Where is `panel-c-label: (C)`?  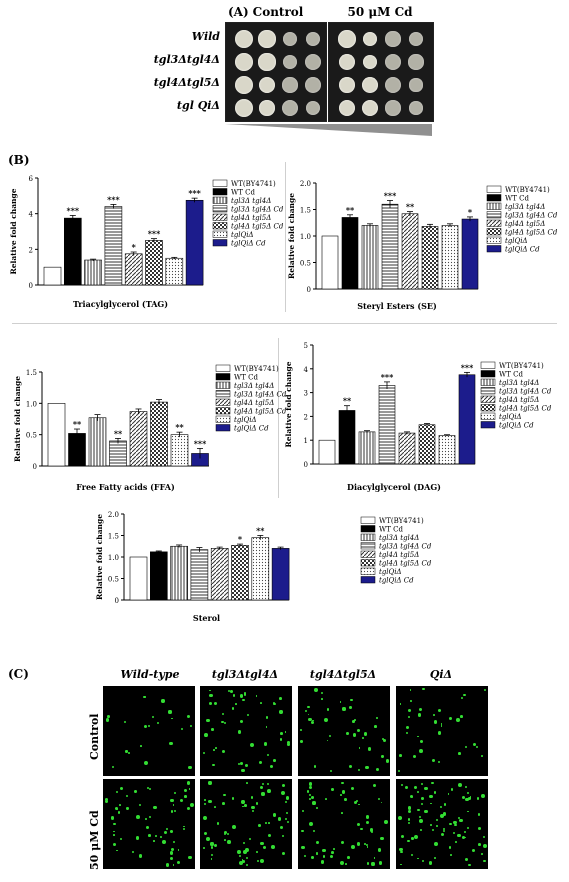
panel-c-label: (C) is located at coordinates (18, 674).